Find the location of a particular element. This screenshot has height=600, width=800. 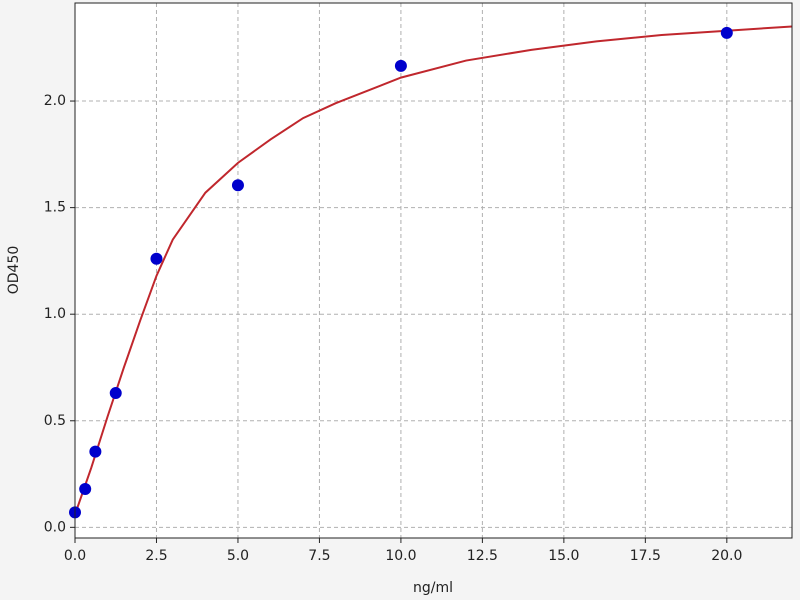

x-tick-label: 10.0 is located at coordinates (400, 556).